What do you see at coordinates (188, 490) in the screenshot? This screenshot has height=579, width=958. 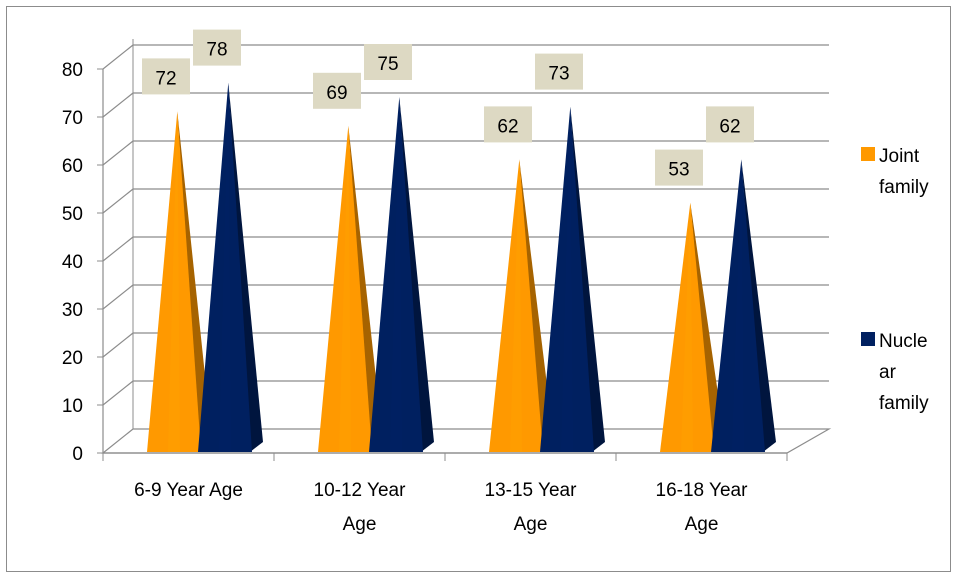 I see `x-tick-label: 6-9 Year Age` at bounding box center [188, 490].